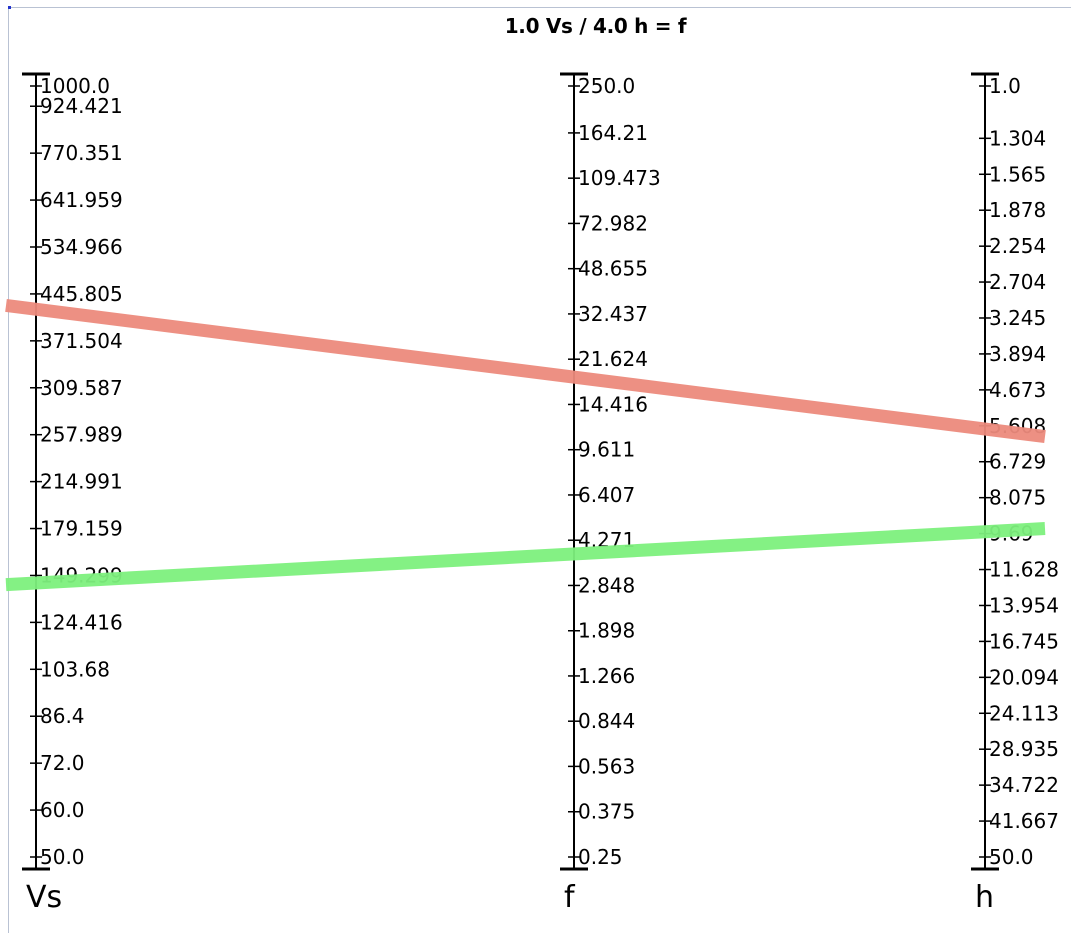 The image size is (1071, 933). Describe the element at coordinates (1024, 713) in the screenshot. I see `tick-label: 24.113` at that location.